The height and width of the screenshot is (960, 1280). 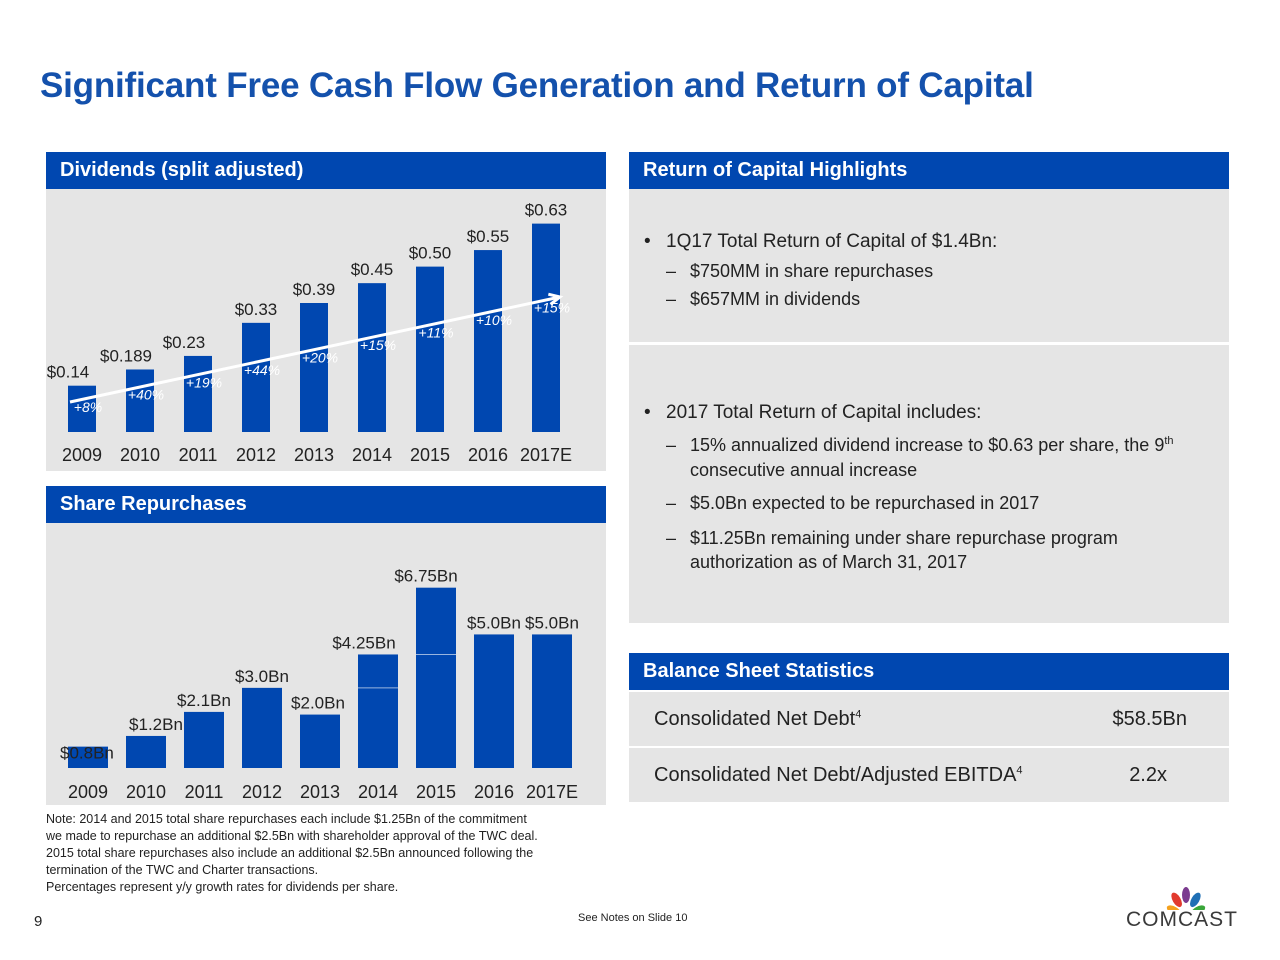 What do you see at coordinates (488, 236) in the screenshot?
I see `dividend-value-label: $0.55` at bounding box center [488, 236].